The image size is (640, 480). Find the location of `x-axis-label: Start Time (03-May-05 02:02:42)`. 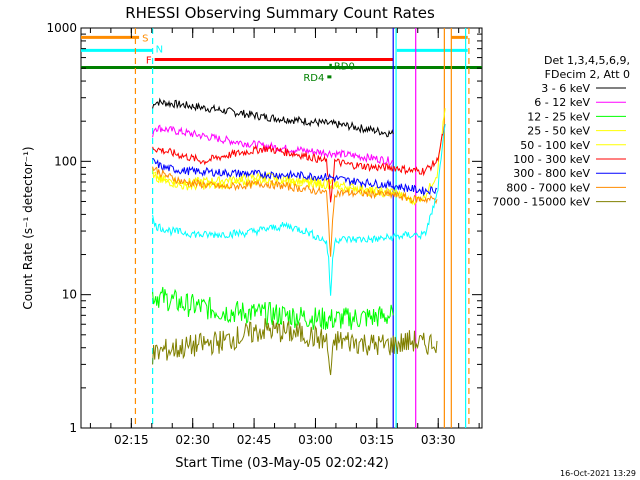

x-axis-label: Start Time (03-May-05 02:02:42) is located at coordinates (282, 463).